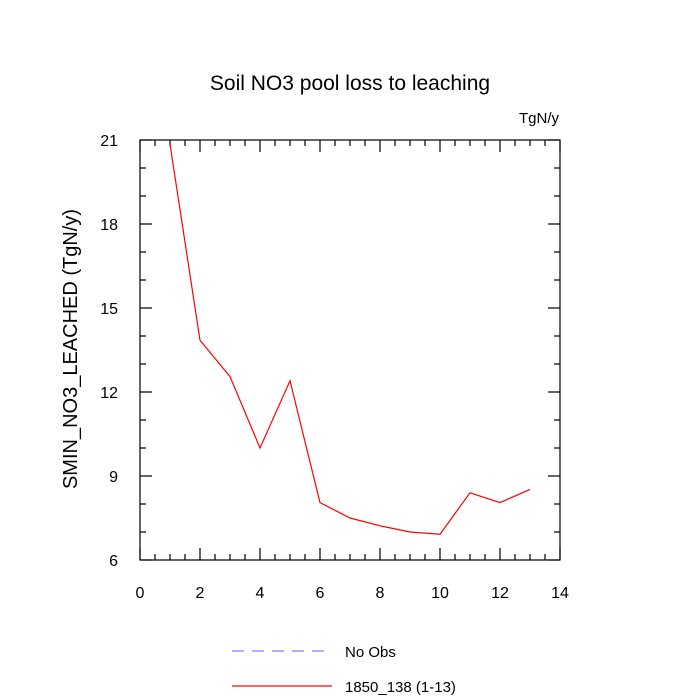  Describe the element at coordinates (560, 593) in the screenshot. I see `x-tick-label: 14` at that location.